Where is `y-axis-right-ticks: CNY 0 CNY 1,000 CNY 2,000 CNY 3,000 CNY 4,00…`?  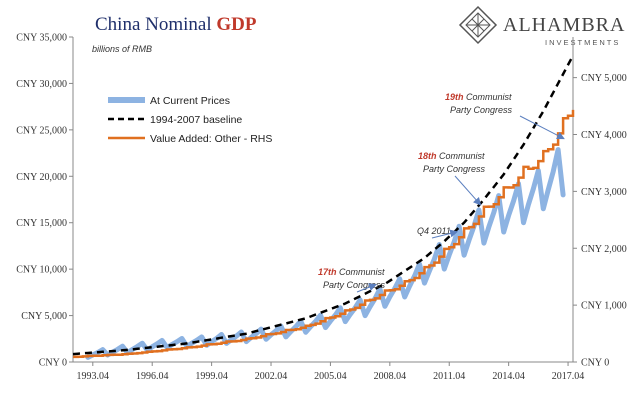
y-axis-right-ticks: CNY 0 CNY 1,000 CNY 2,000 CNY 3,000 CNY 4,00… is located at coordinates (600, 221).